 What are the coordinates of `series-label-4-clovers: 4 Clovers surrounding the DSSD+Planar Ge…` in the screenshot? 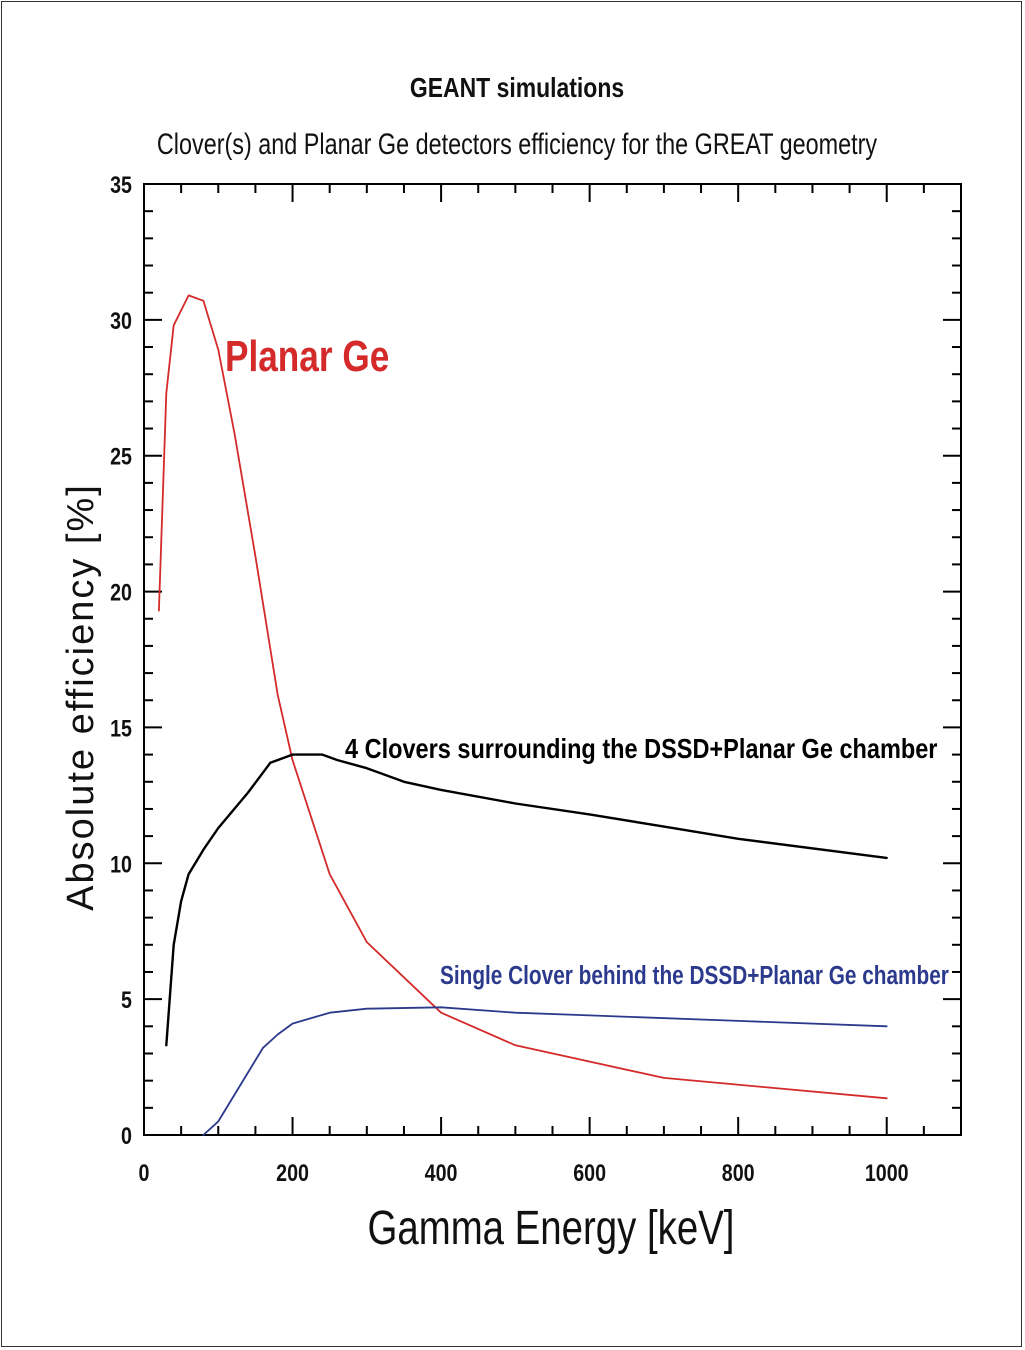 It's located at (641, 749).